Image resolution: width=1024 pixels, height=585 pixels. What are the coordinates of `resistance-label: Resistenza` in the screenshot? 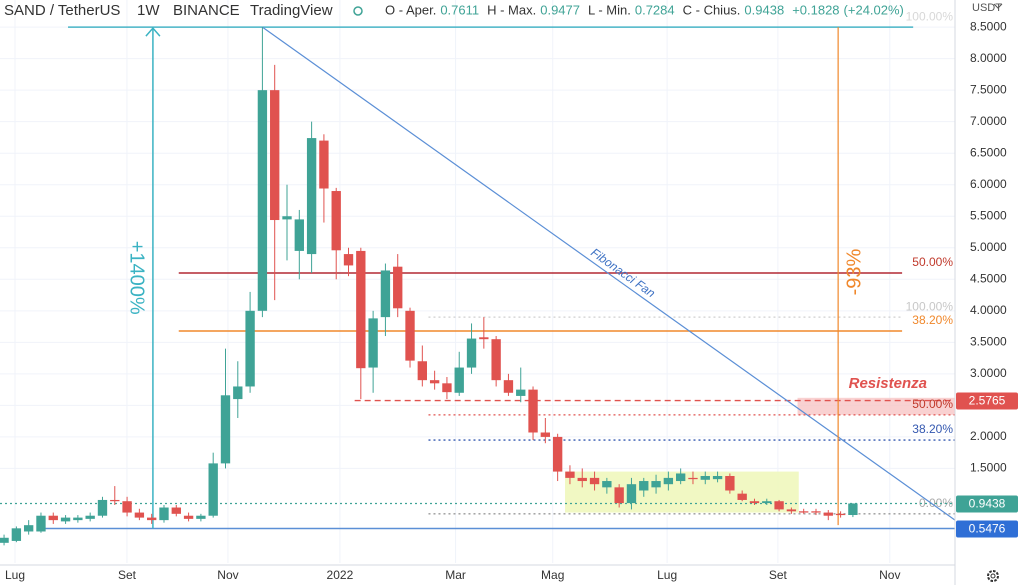 It's located at (888, 383).